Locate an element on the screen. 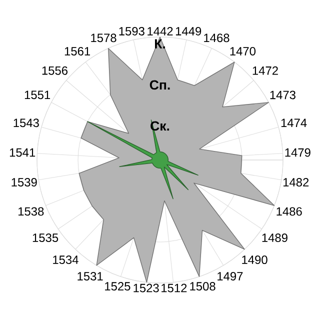  spoke-label: 1497 is located at coordinates (230, 276).